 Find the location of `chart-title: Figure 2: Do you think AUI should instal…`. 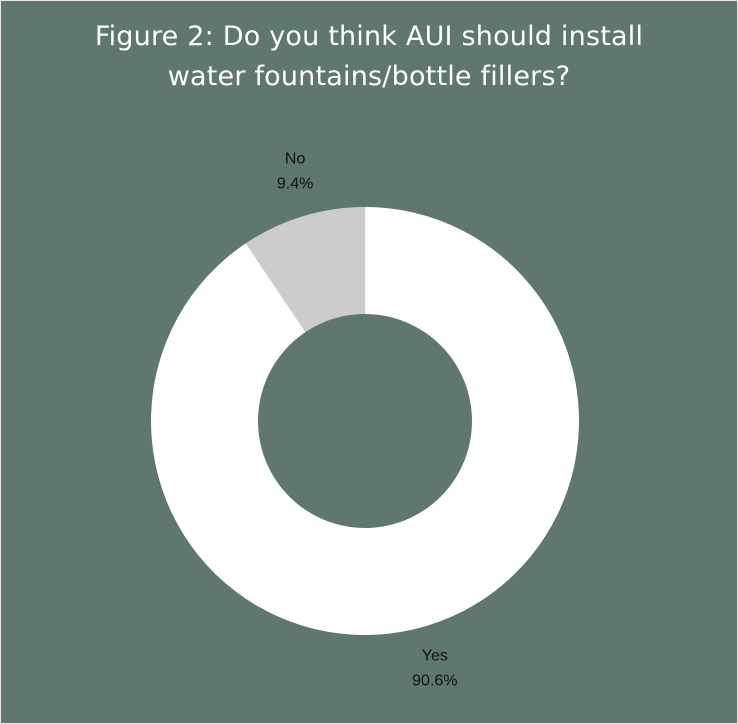

chart-title: Figure 2: Do you think AUI should instal… is located at coordinates (369, 57).